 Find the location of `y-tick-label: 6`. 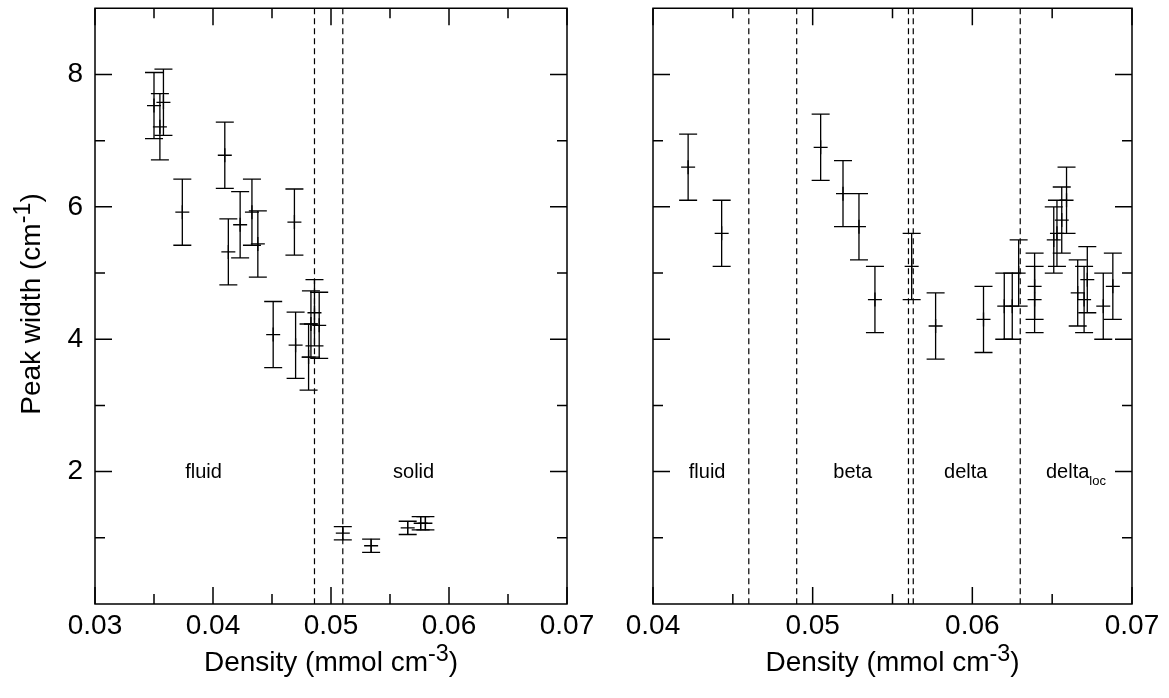

y-tick-label: 6 is located at coordinates (75, 205).